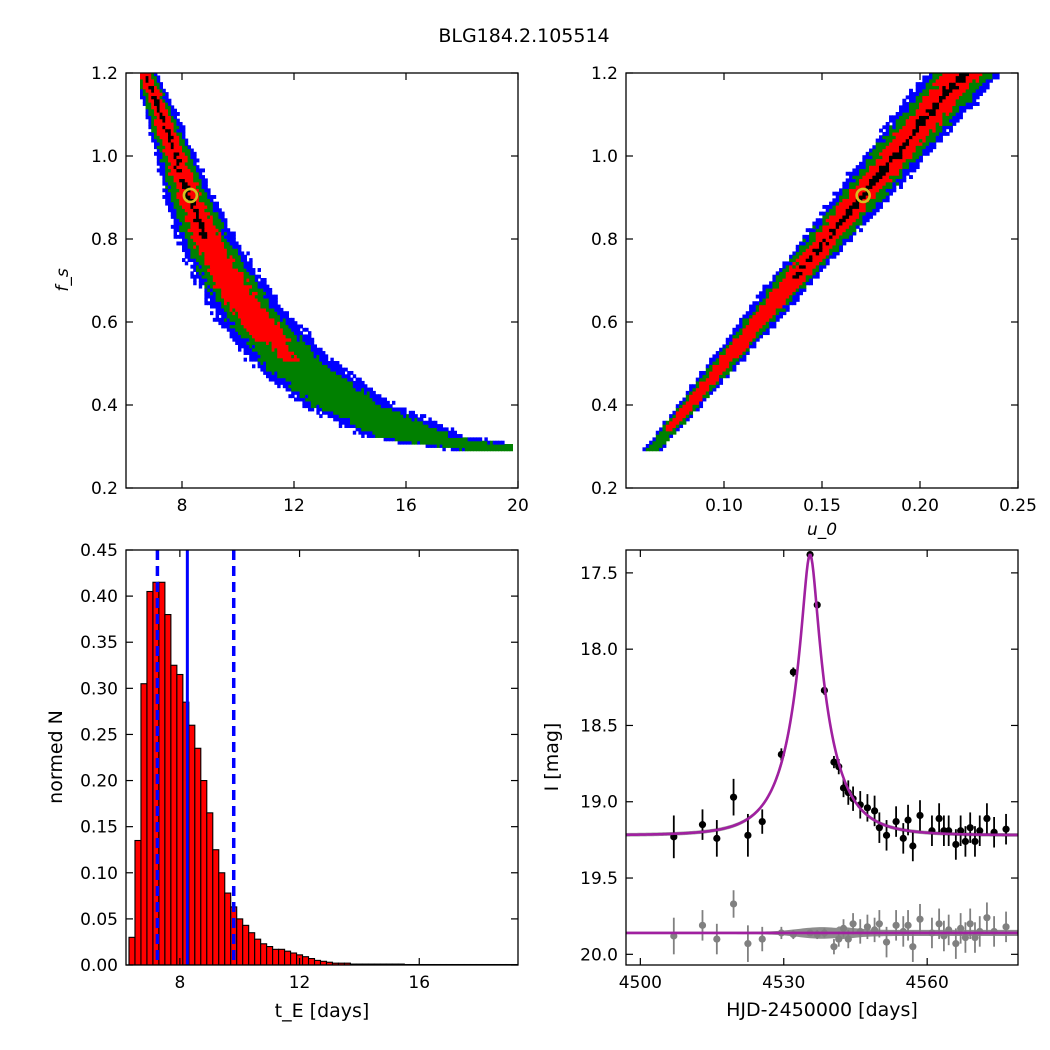 This screenshot has width=1050, height=1050. Describe the element at coordinates (99, 874) in the screenshot. I see `p3-ytick-label: 0.10` at that location.